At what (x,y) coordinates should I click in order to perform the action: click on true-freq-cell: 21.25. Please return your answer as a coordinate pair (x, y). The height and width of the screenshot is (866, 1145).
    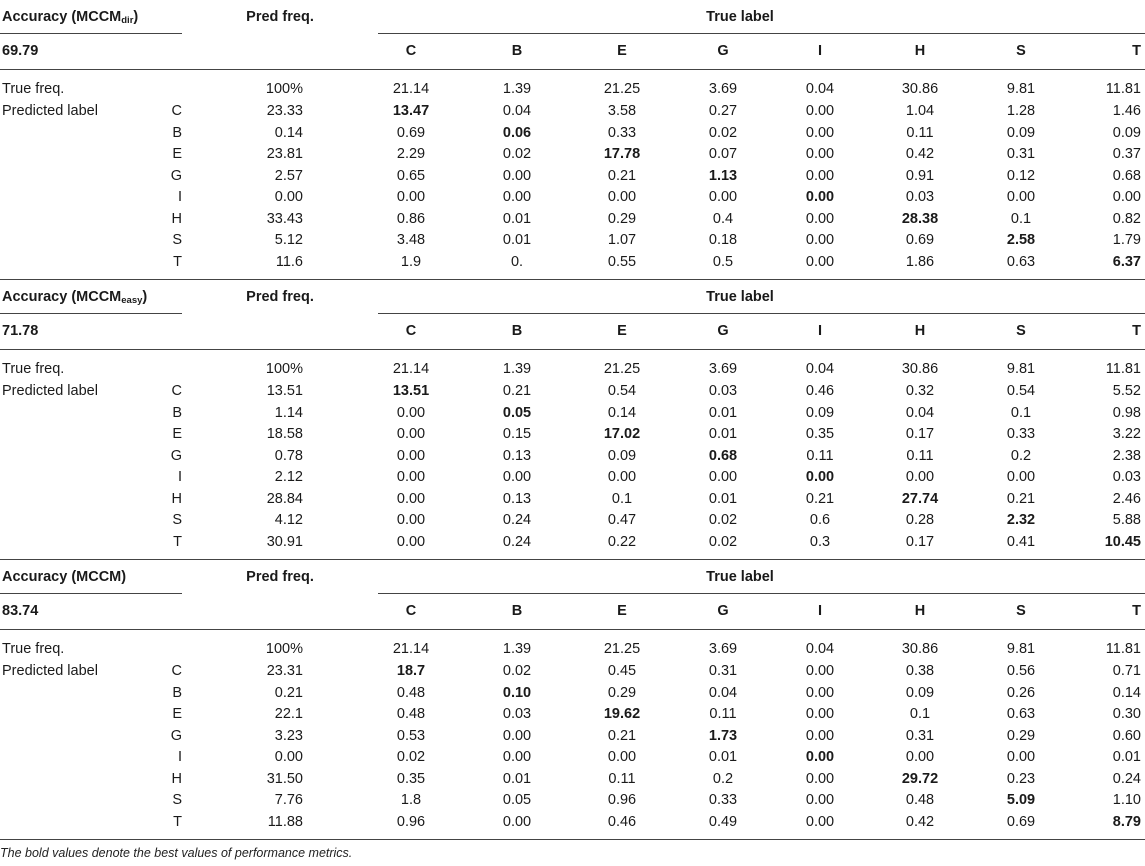
    Looking at the image, I should click on (622, 369).